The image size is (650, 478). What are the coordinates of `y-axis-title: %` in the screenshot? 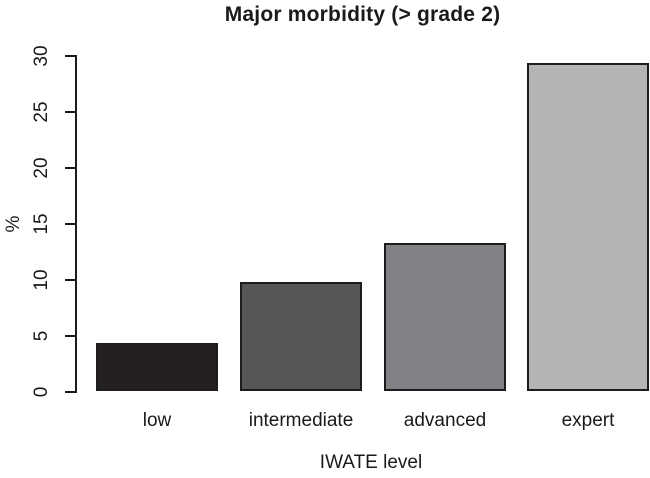 It's located at (13, 224).